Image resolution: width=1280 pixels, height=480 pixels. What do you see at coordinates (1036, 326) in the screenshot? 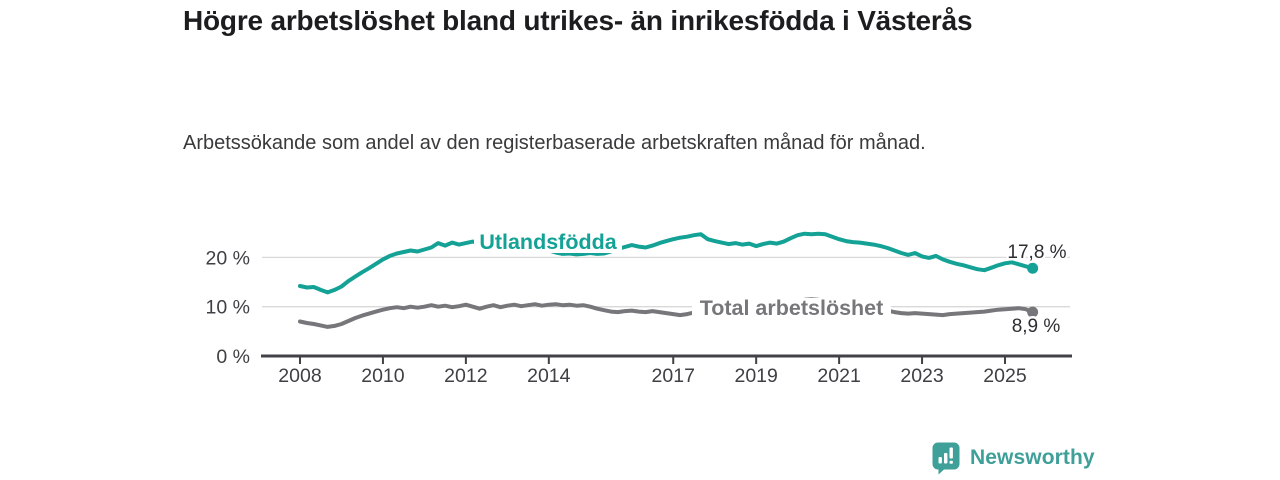
I see `series-end-value-total-arbetsloshet: 8,9 %` at bounding box center [1036, 326].